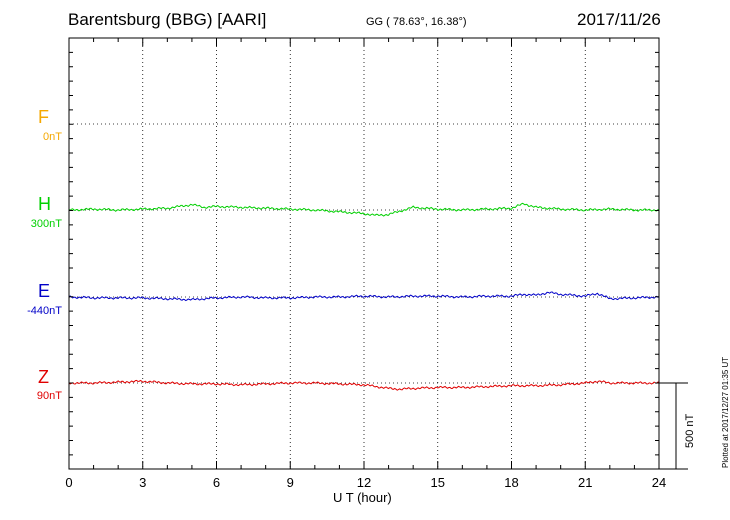 This screenshot has width=730, height=520. Describe the element at coordinates (167, 19) in the screenshot. I see `station-title: Barentsburg (BBG) [AARI]` at that location.